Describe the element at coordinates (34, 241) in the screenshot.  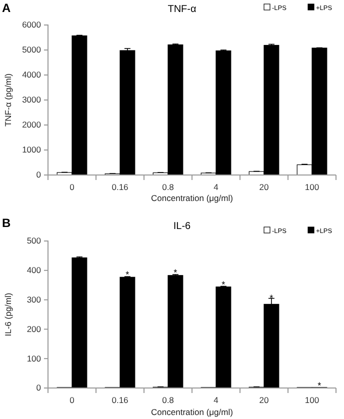
I see `y-tick-label: 500` at that location.